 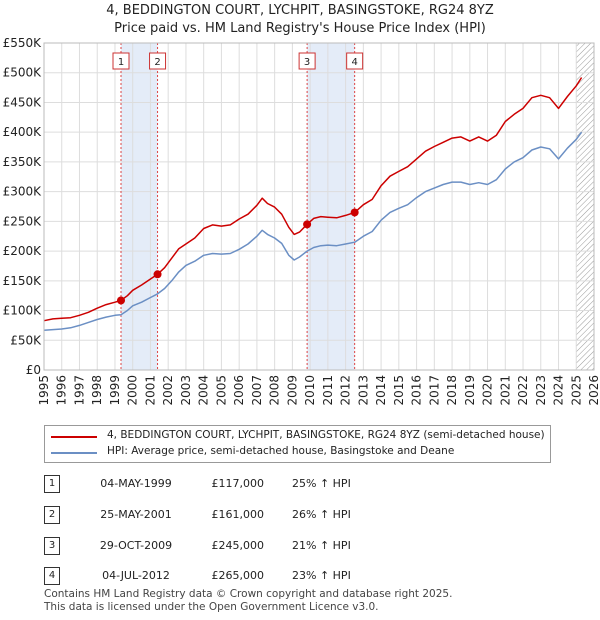 I want to click on x-tick-label: 2017, so click(x=434, y=390).